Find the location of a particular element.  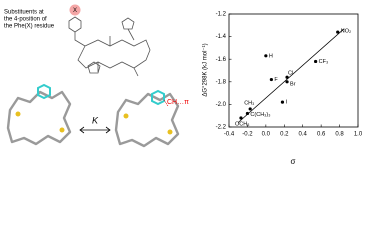

equilibrium: K is located at coordinates (95, 124).